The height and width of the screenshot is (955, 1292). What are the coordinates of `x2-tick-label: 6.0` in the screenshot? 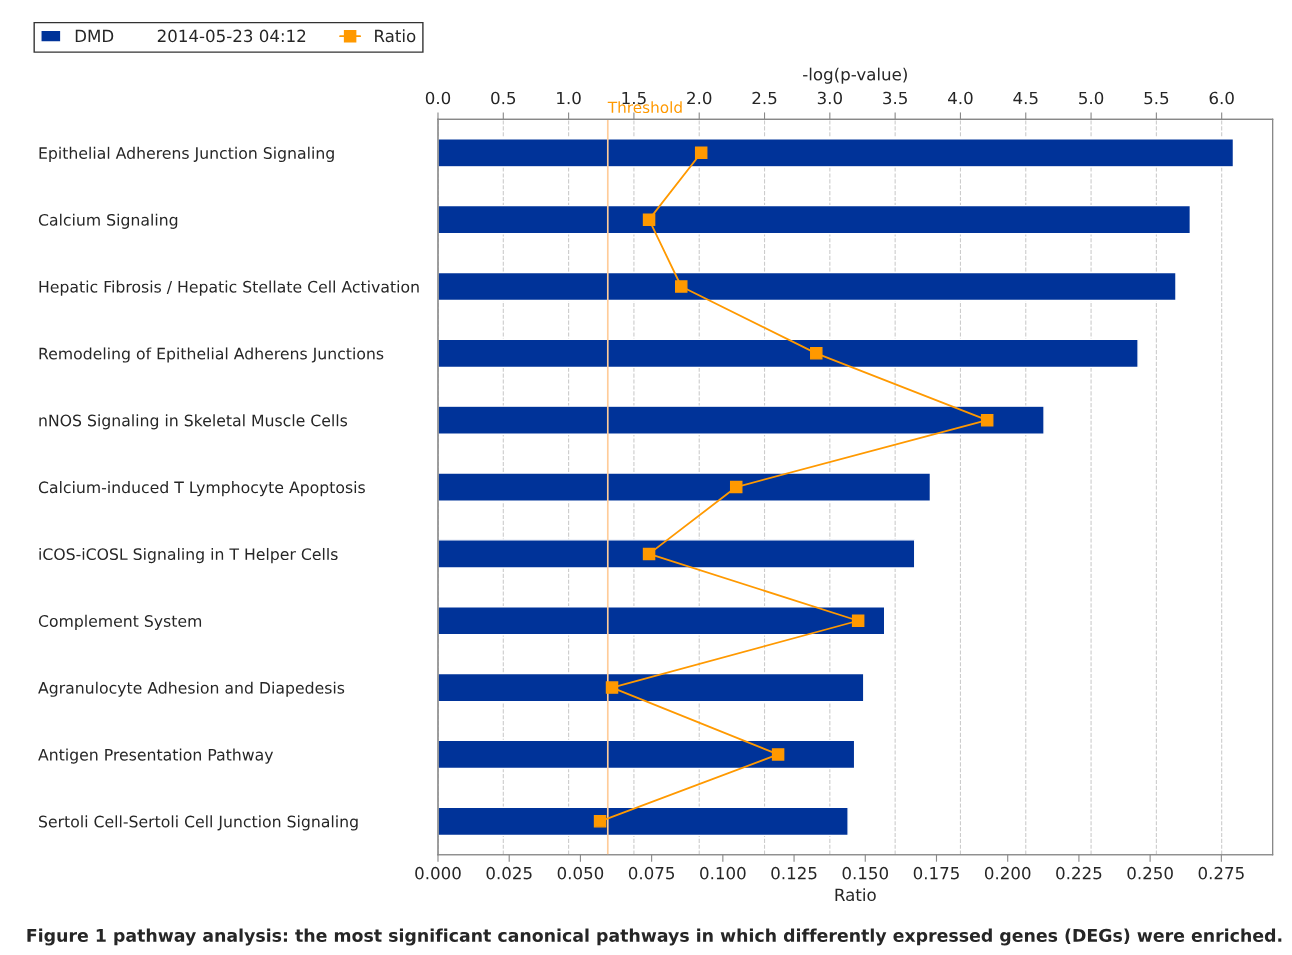 It's located at (1221, 98).